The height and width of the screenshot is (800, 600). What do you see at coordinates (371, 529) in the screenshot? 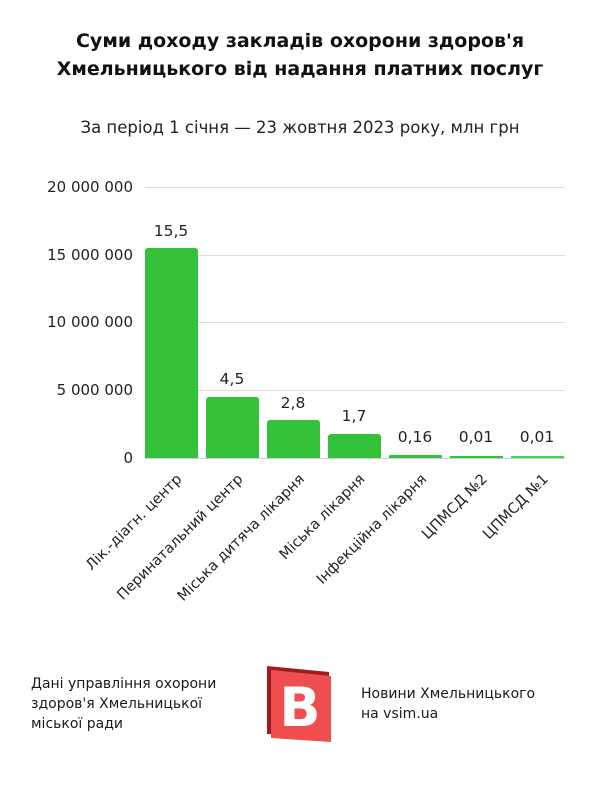
I see `x-axis-label: Інфекційна лікарня` at bounding box center [371, 529].